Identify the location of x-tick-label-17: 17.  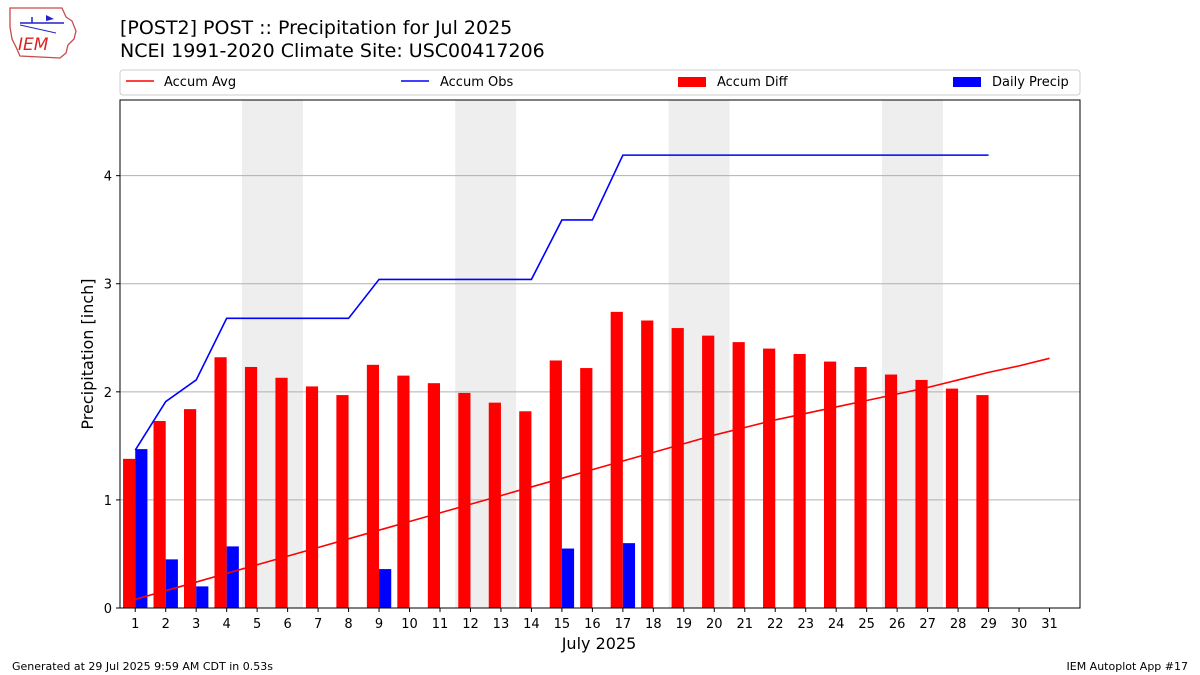
(623, 624).